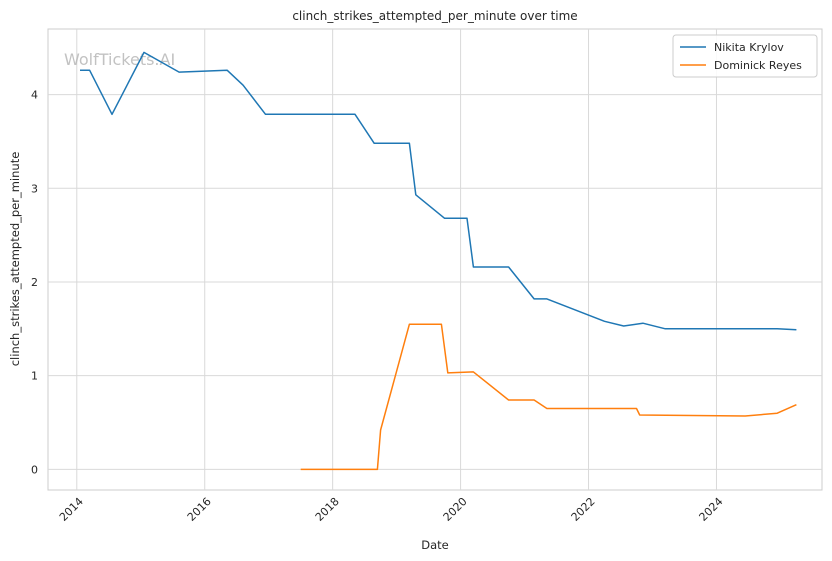 The width and height of the screenshot is (832, 561). I want to click on x-tick-label: 2022, so click(583, 509).